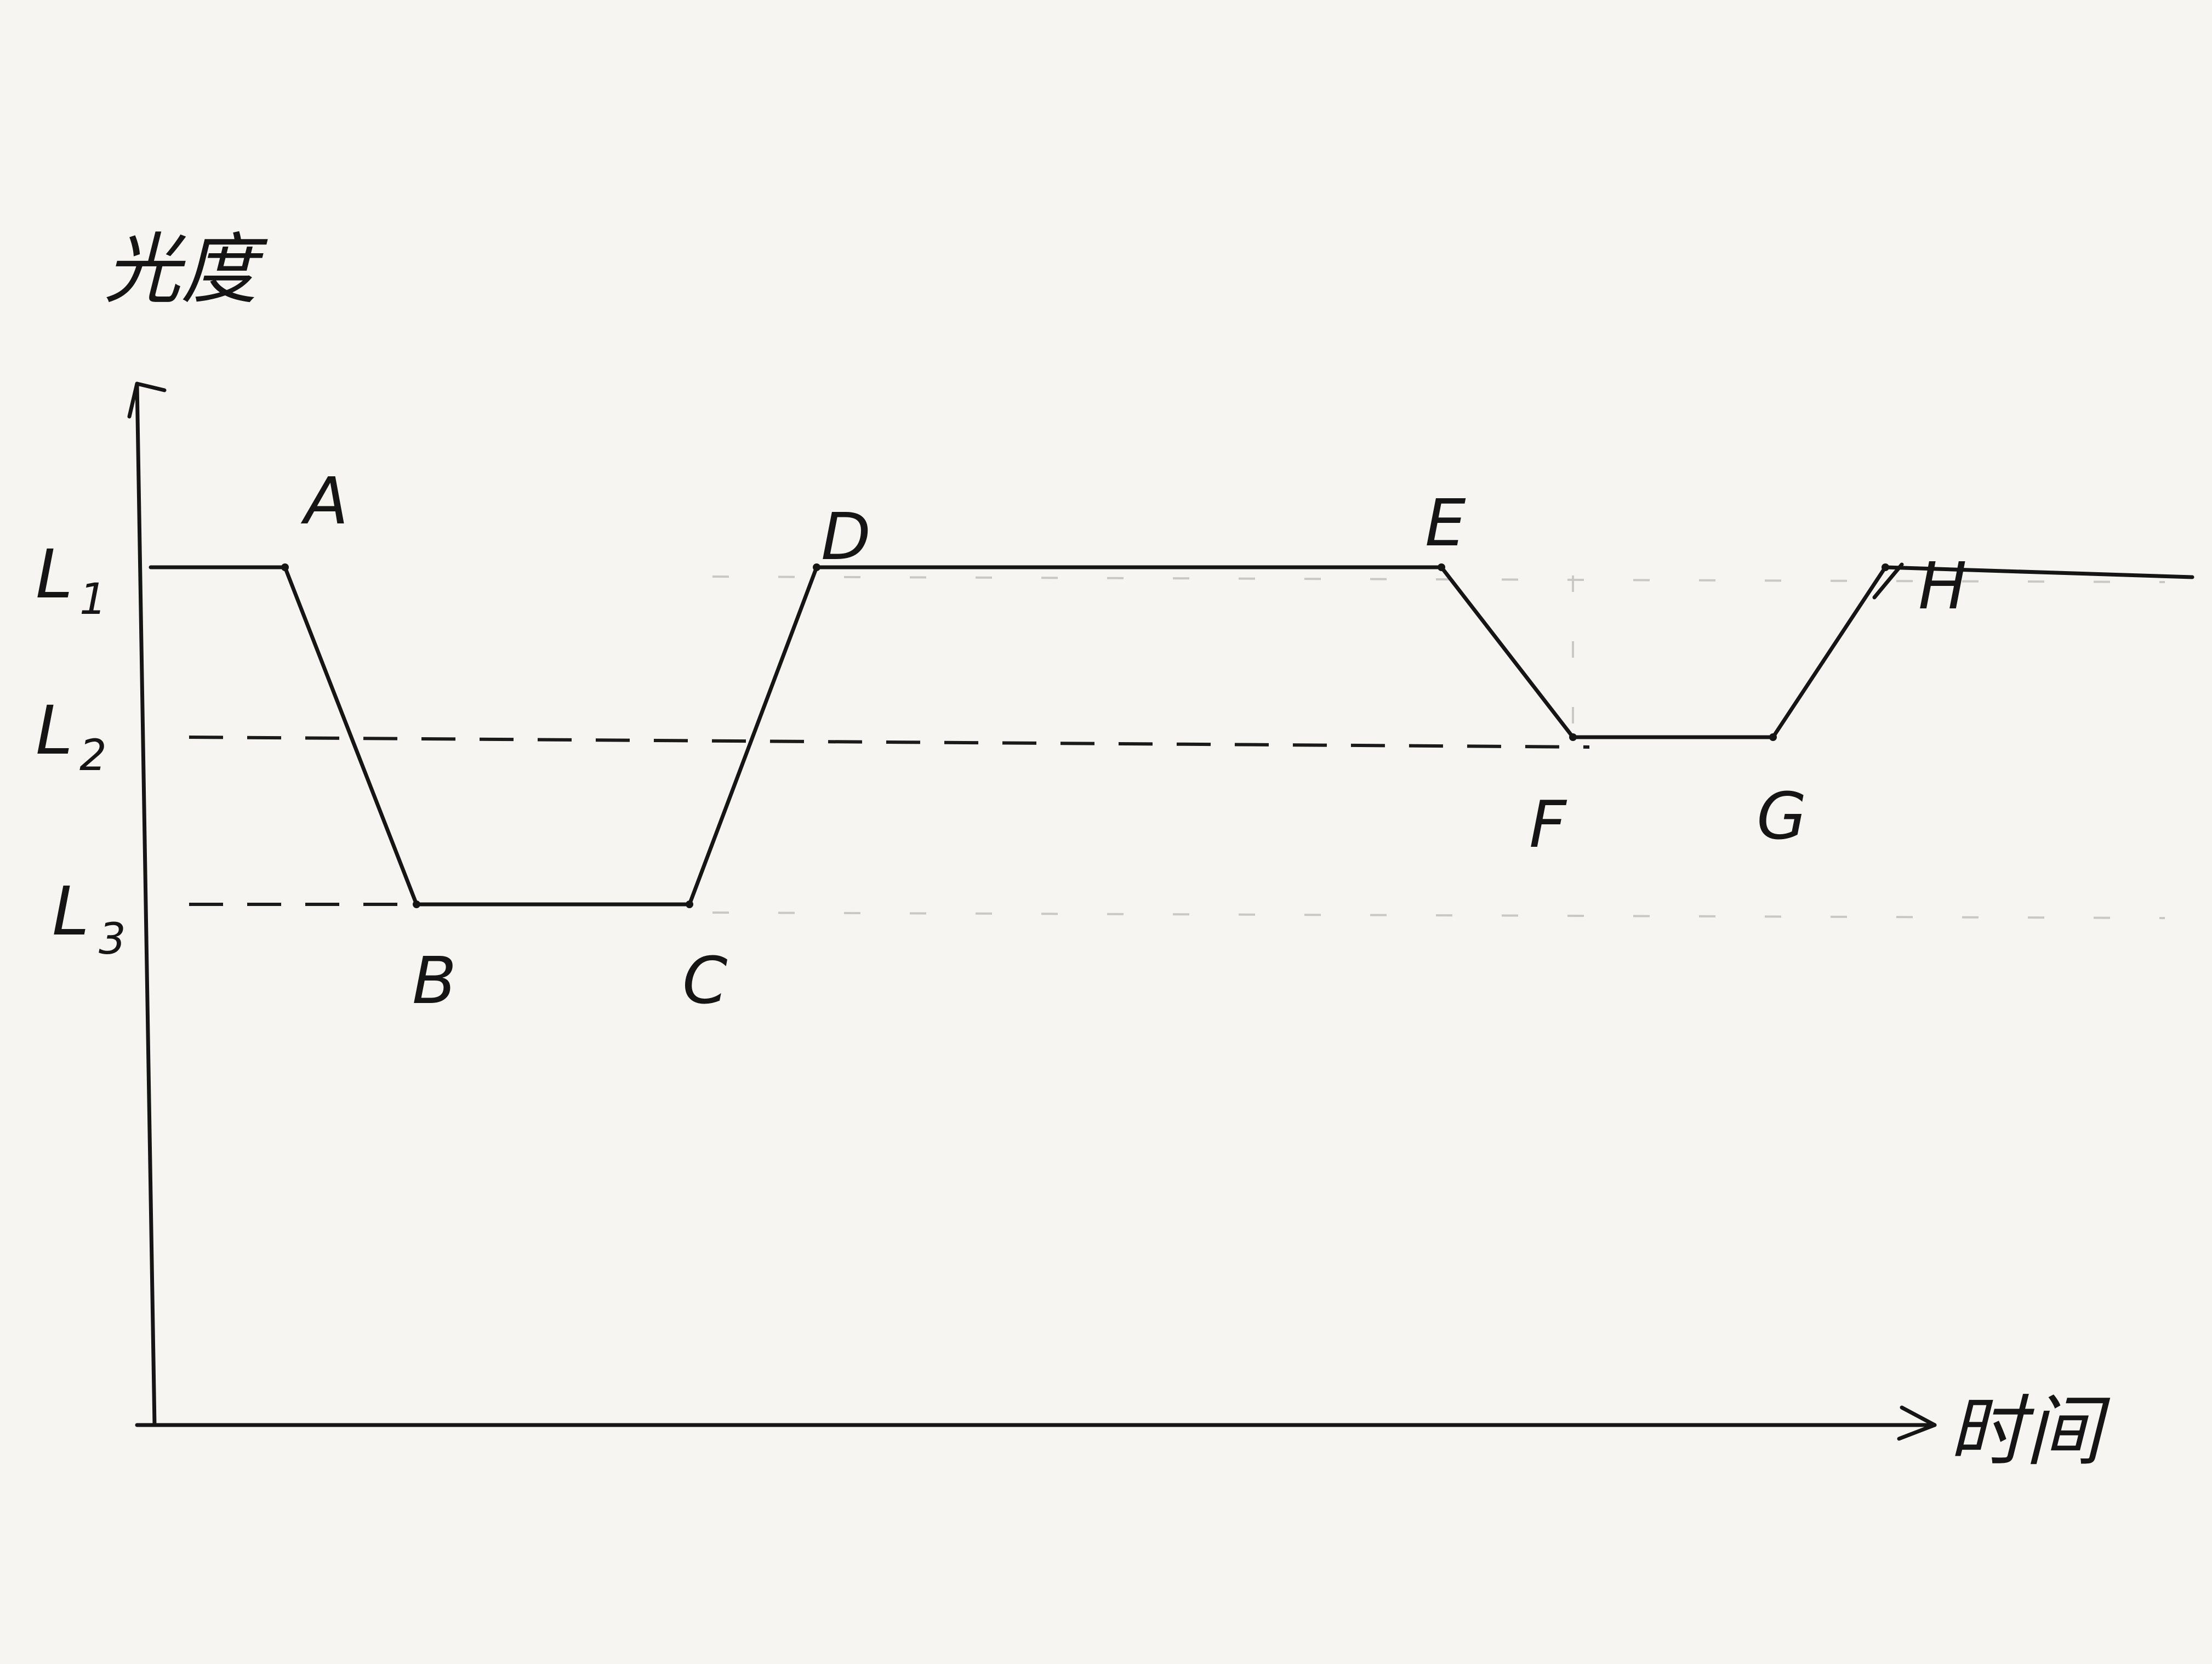  Describe the element at coordinates (689, 904) in the screenshot. I see `vertex-c` at that location.